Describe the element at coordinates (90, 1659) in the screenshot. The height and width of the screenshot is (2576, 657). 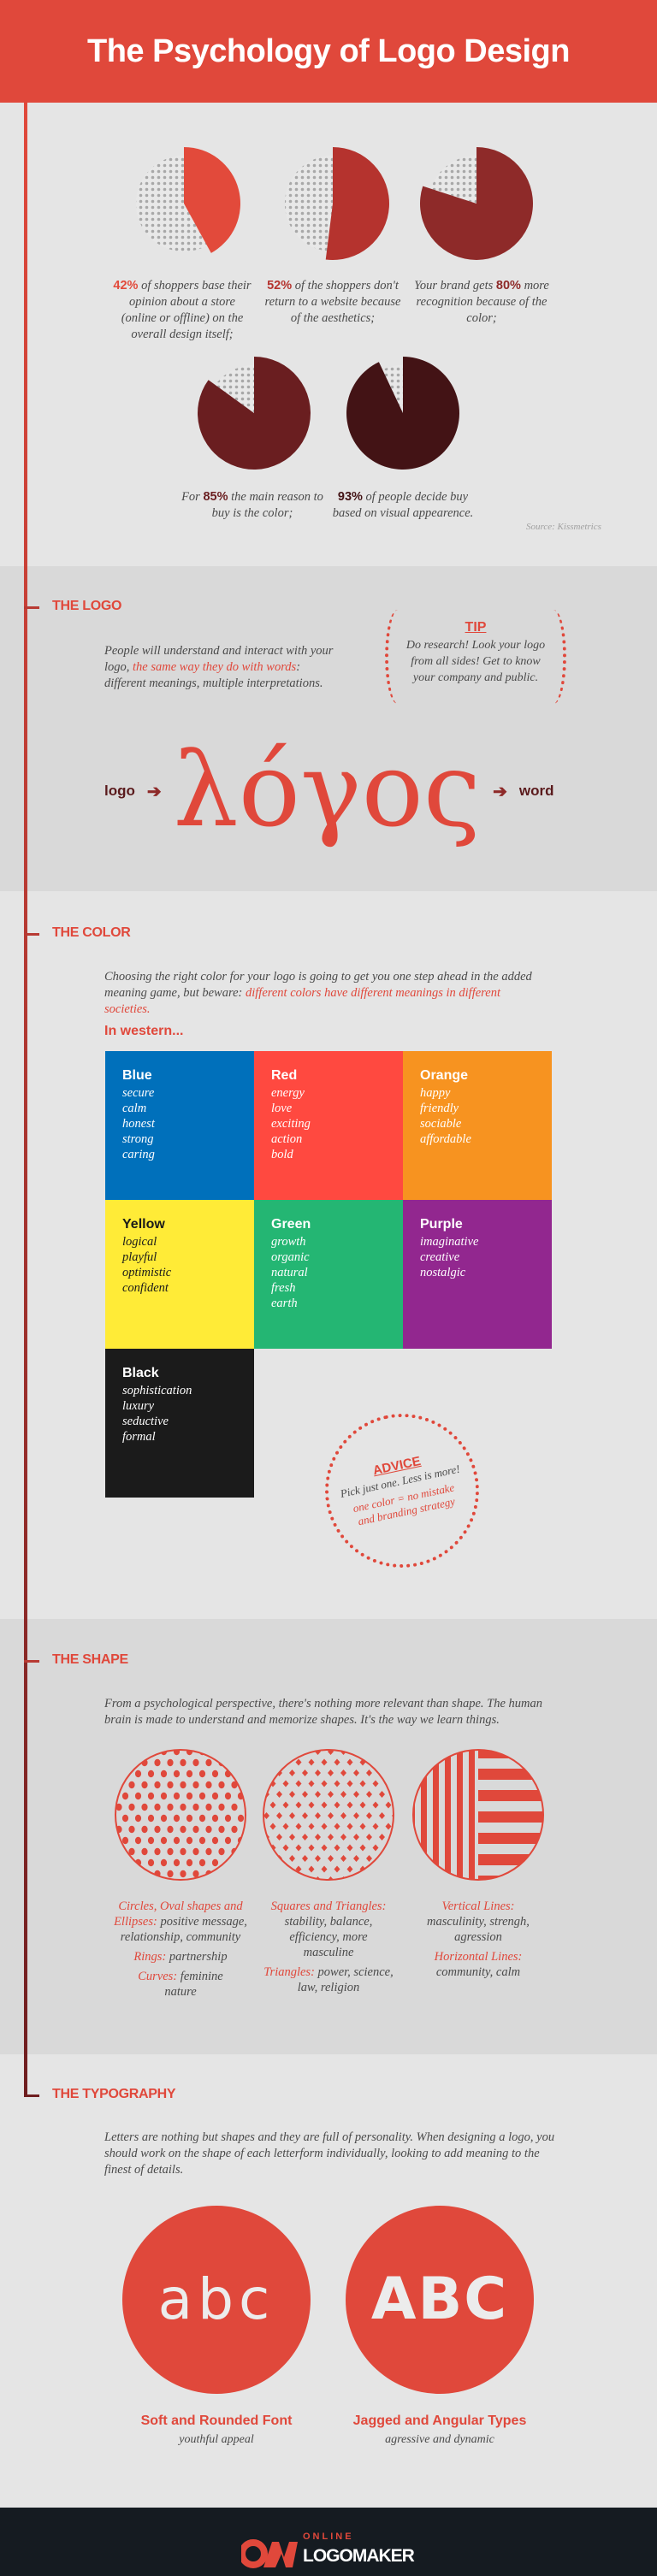
I see `section-heading-shape: THE SHAPE` at that location.